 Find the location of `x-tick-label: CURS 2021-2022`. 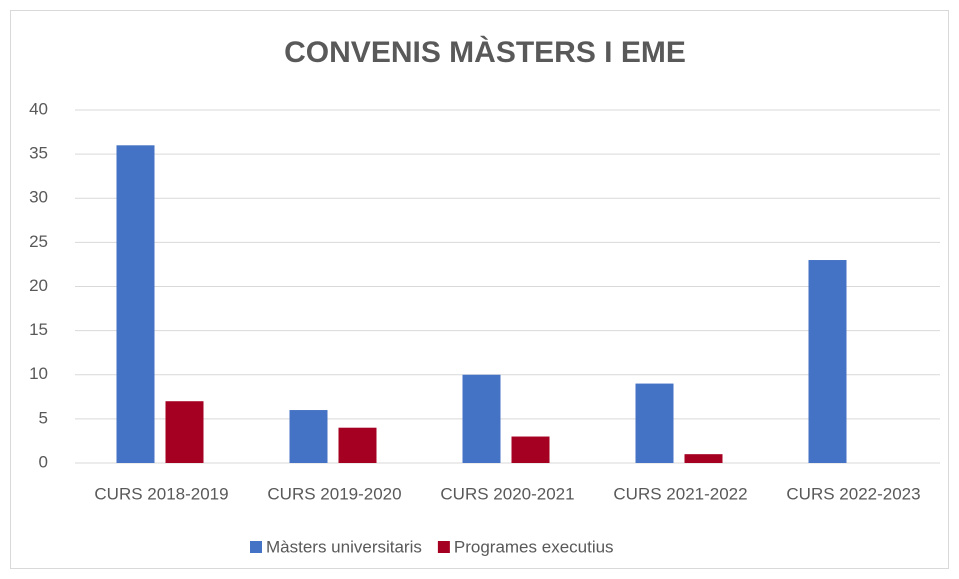

x-tick-label: CURS 2021-2022 is located at coordinates (680, 493).